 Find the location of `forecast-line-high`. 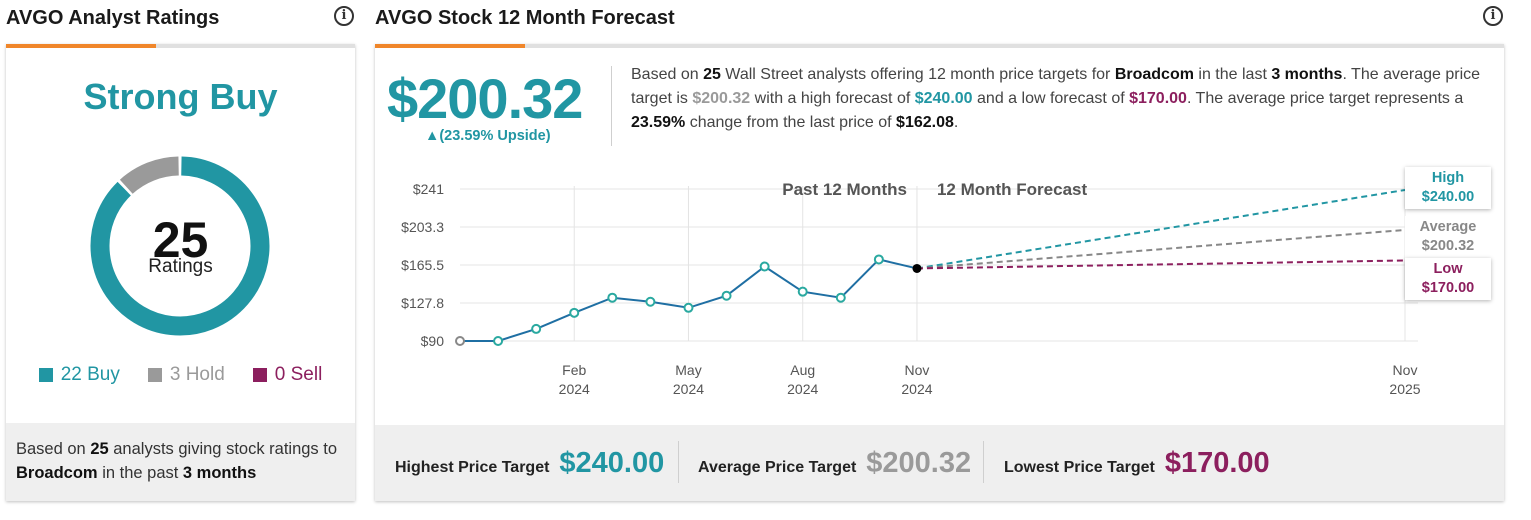

forecast-line-high is located at coordinates (1161, 229).